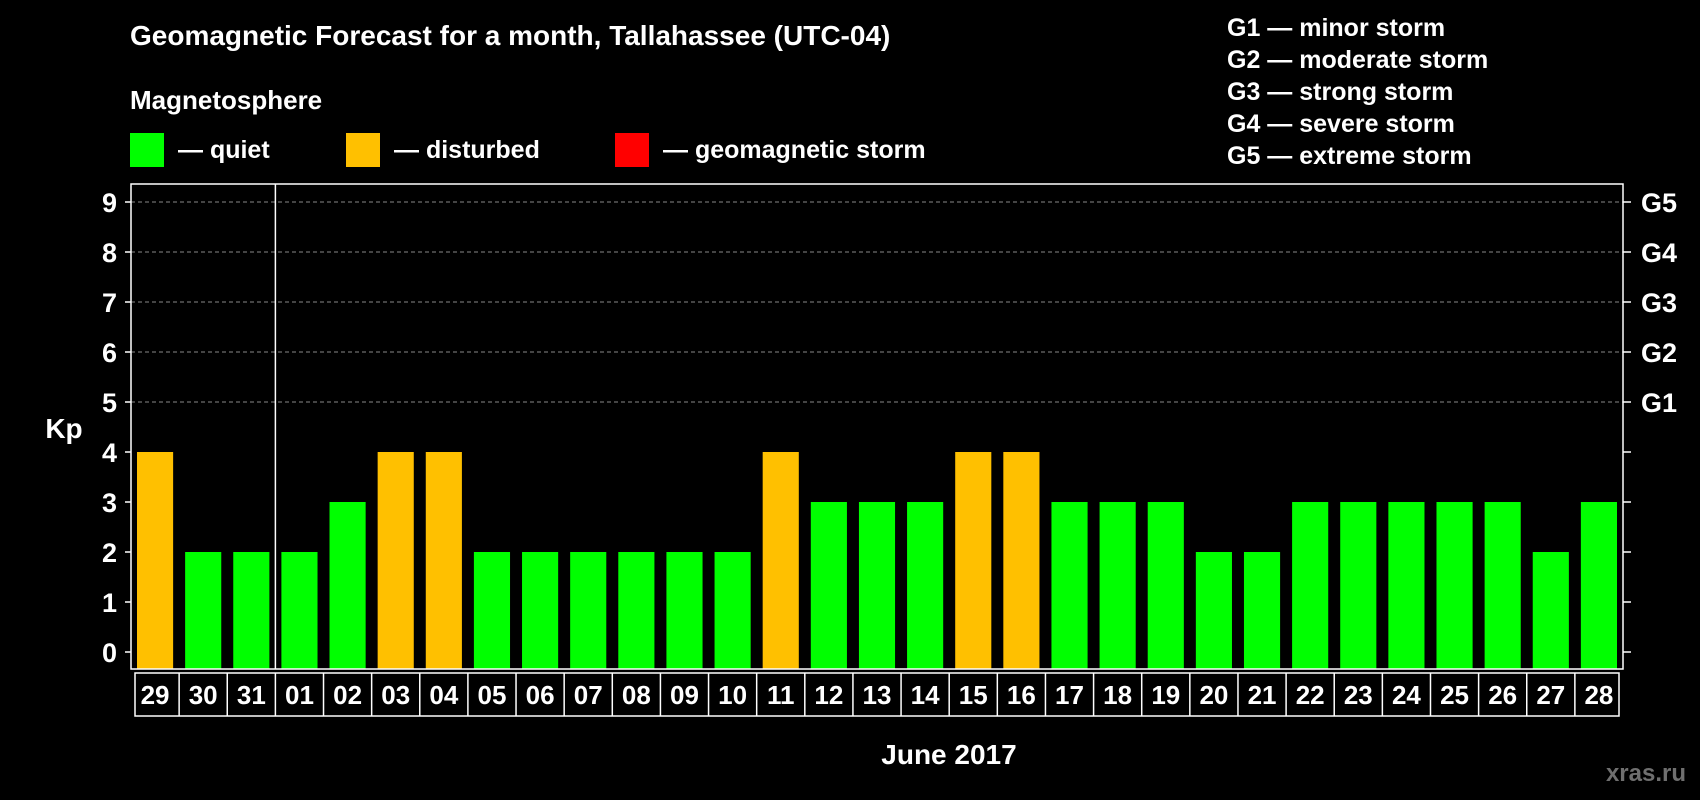 The width and height of the screenshot is (1700, 800). What do you see at coordinates (1310, 695) in the screenshot?
I see `x-tick-label-22: 22` at bounding box center [1310, 695].